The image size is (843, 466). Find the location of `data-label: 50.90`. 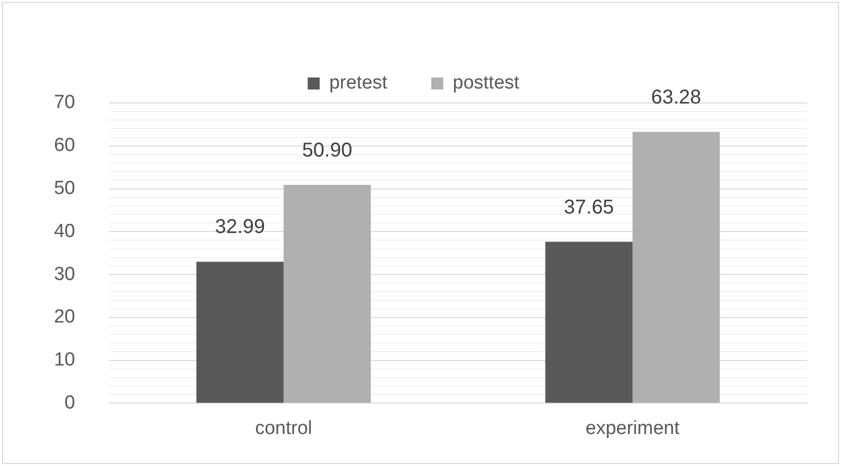

data-label: 50.90 is located at coordinates (327, 150).